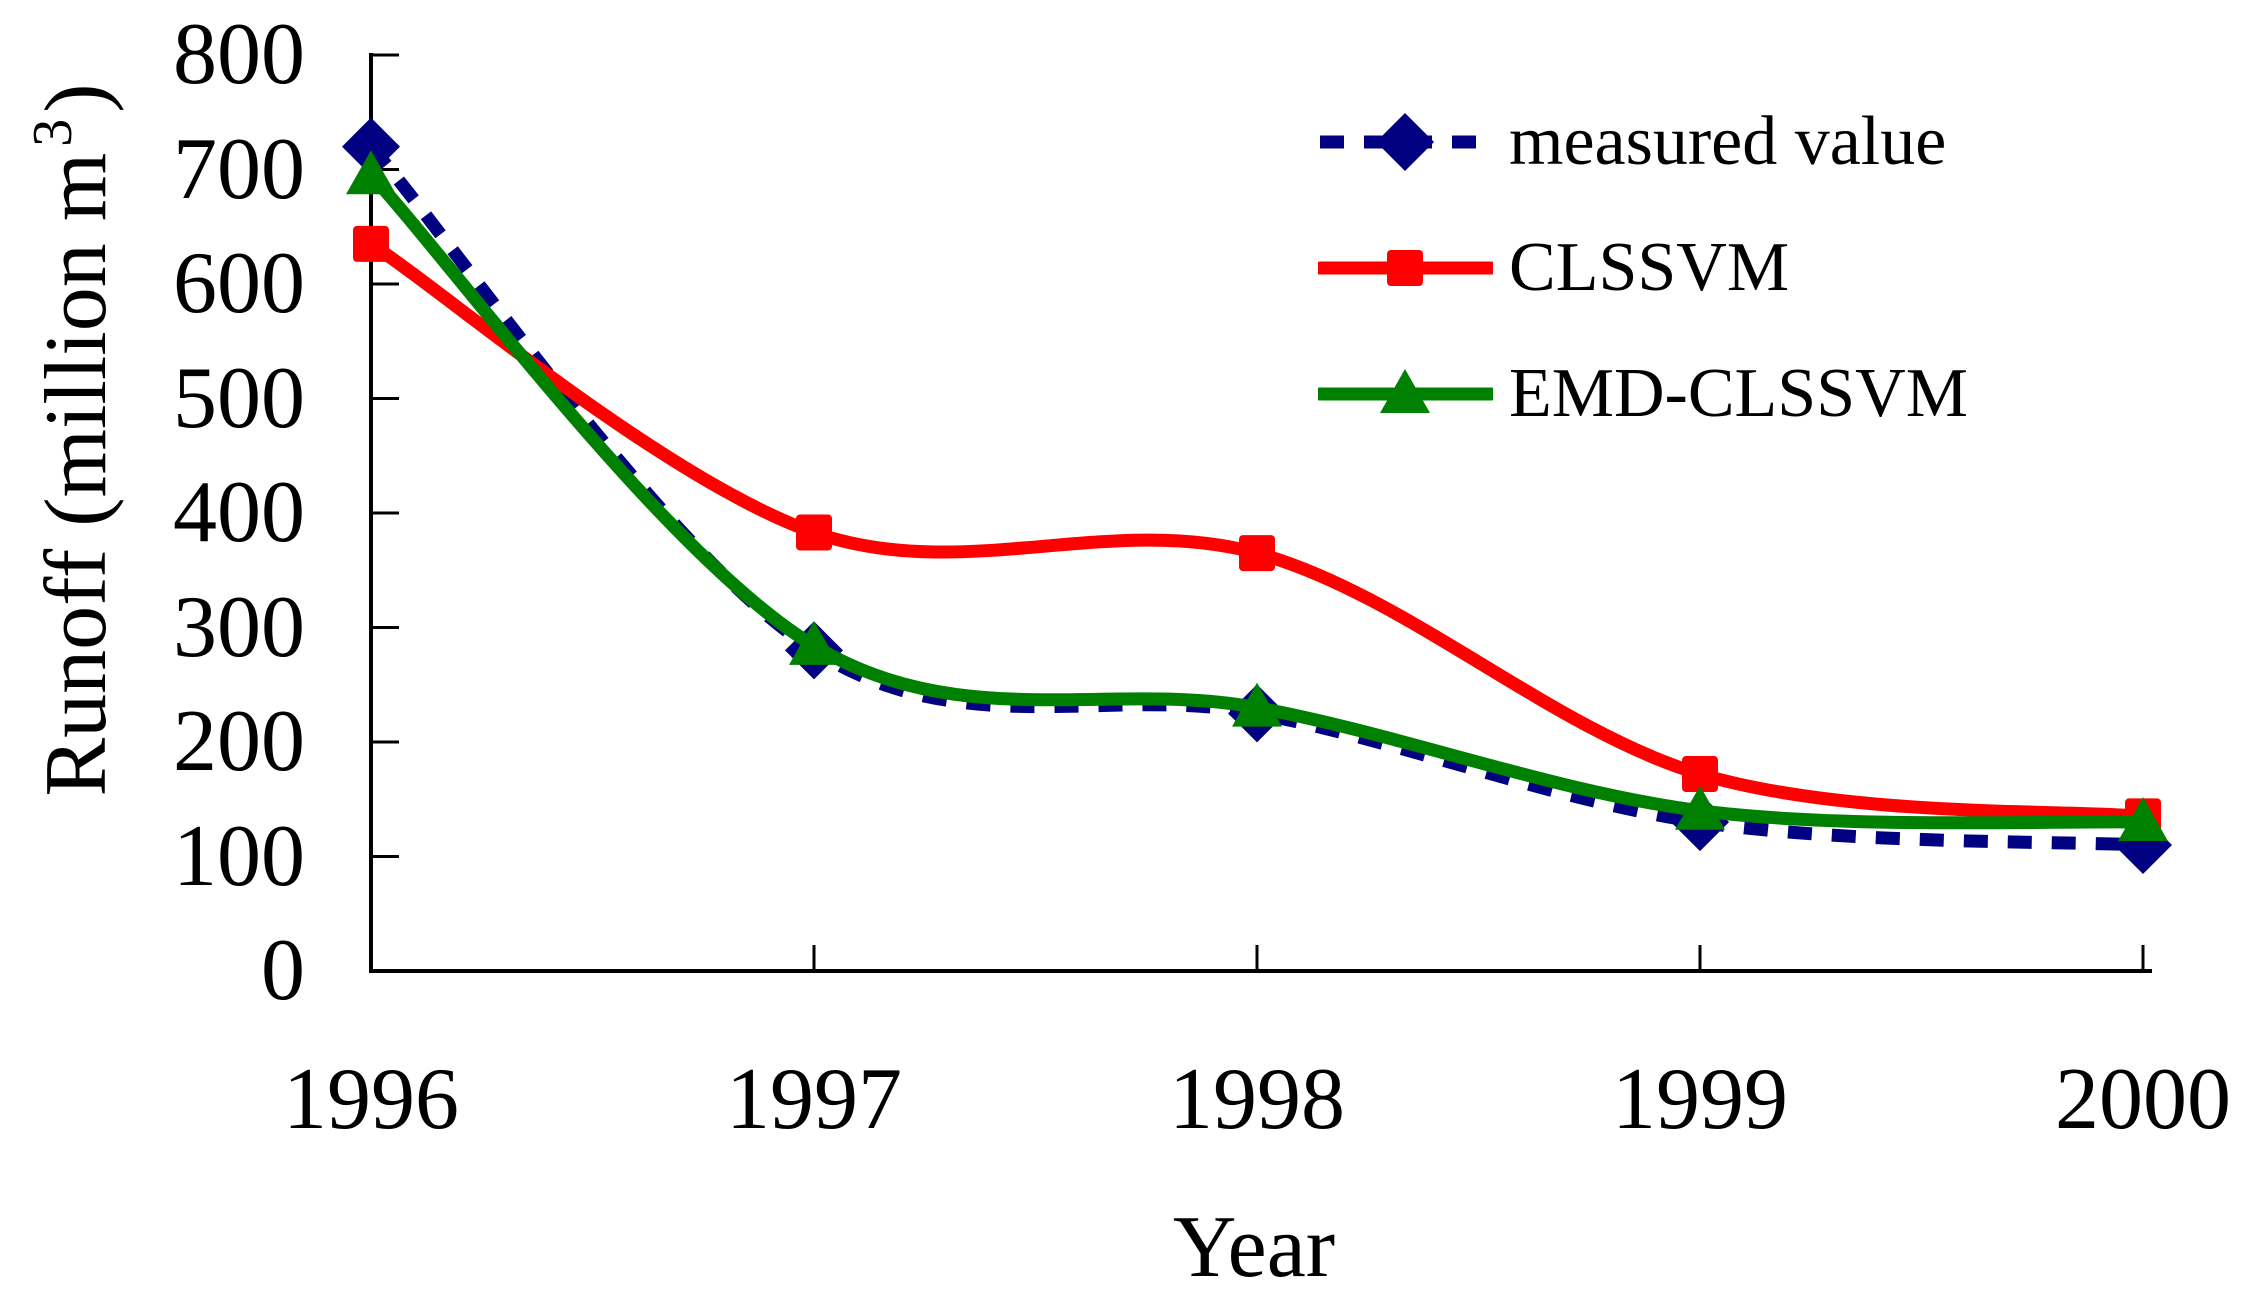 The height and width of the screenshot is (1312, 2245). What do you see at coordinates (1728, 141) in the screenshot?
I see `legend-label: measured value` at bounding box center [1728, 141].